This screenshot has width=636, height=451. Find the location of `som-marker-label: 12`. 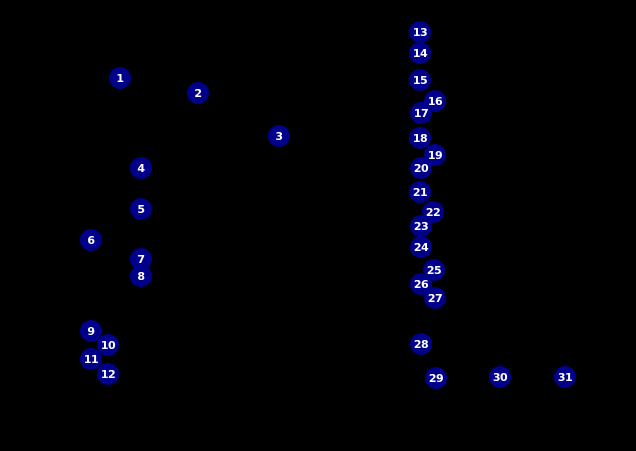

som-marker-label: 12 is located at coordinates (108, 374).